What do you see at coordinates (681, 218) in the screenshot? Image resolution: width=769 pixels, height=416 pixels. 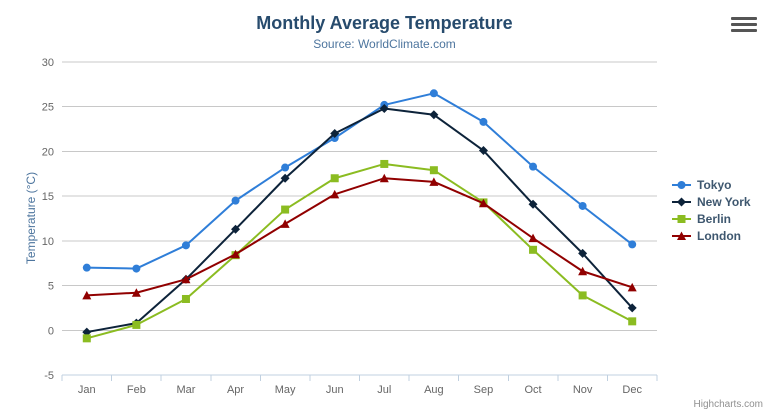 I see `square-legend-icon` at bounding box center [681, 218].